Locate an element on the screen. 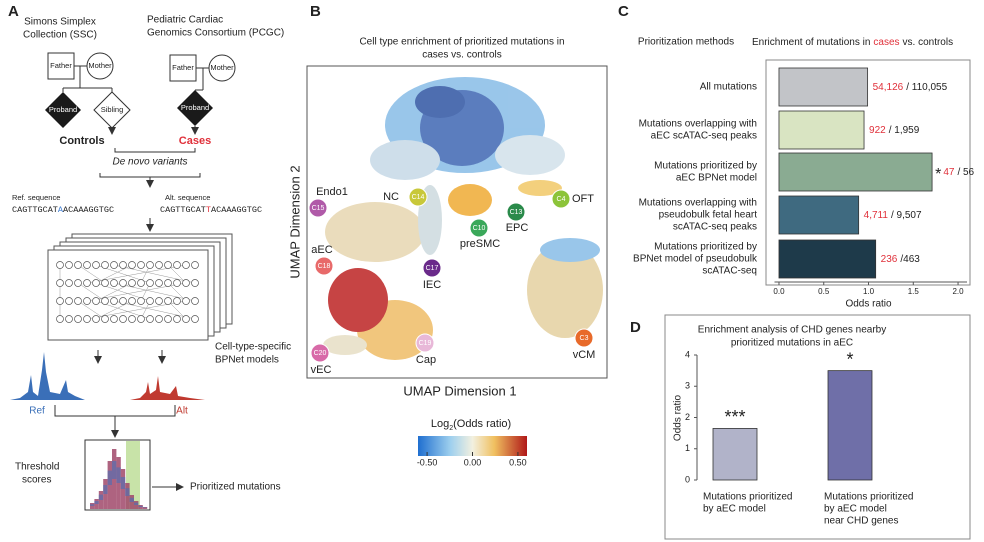  methods-title: Prioritization methods is located at coordinates (686, 42).